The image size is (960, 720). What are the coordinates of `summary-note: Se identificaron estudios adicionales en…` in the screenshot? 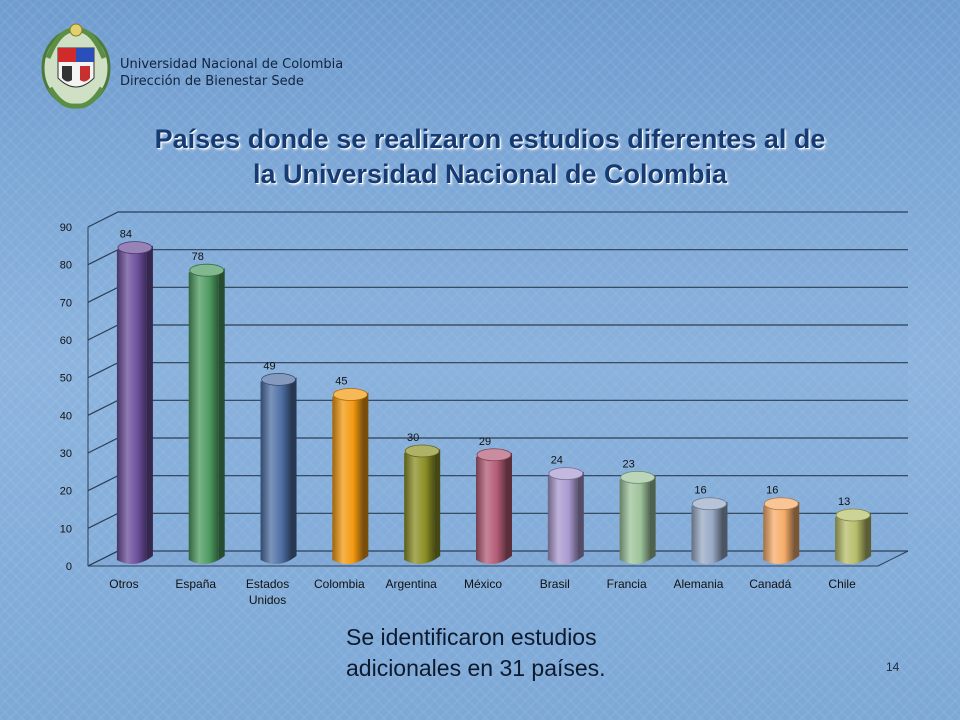 It's located at (476, 653).